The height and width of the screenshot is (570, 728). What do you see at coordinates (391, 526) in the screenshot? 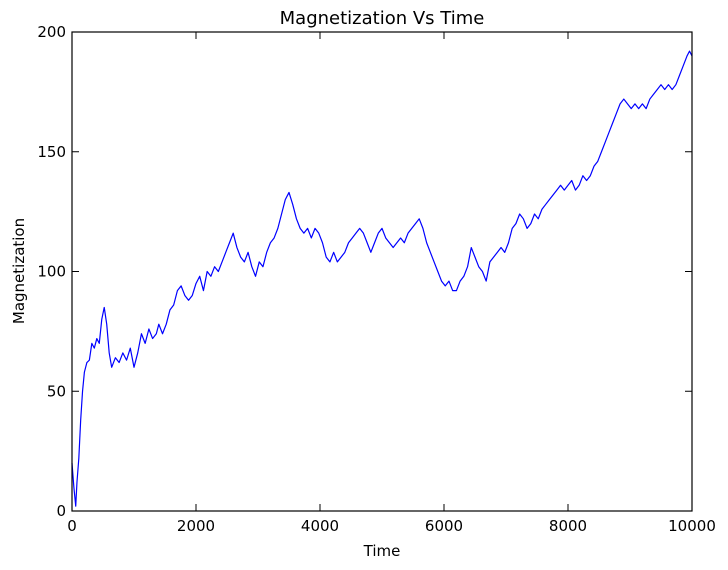
I see `x-tick-labels: 0 2000 4000 6000 8000 10000` at bounding box center [391, 526].